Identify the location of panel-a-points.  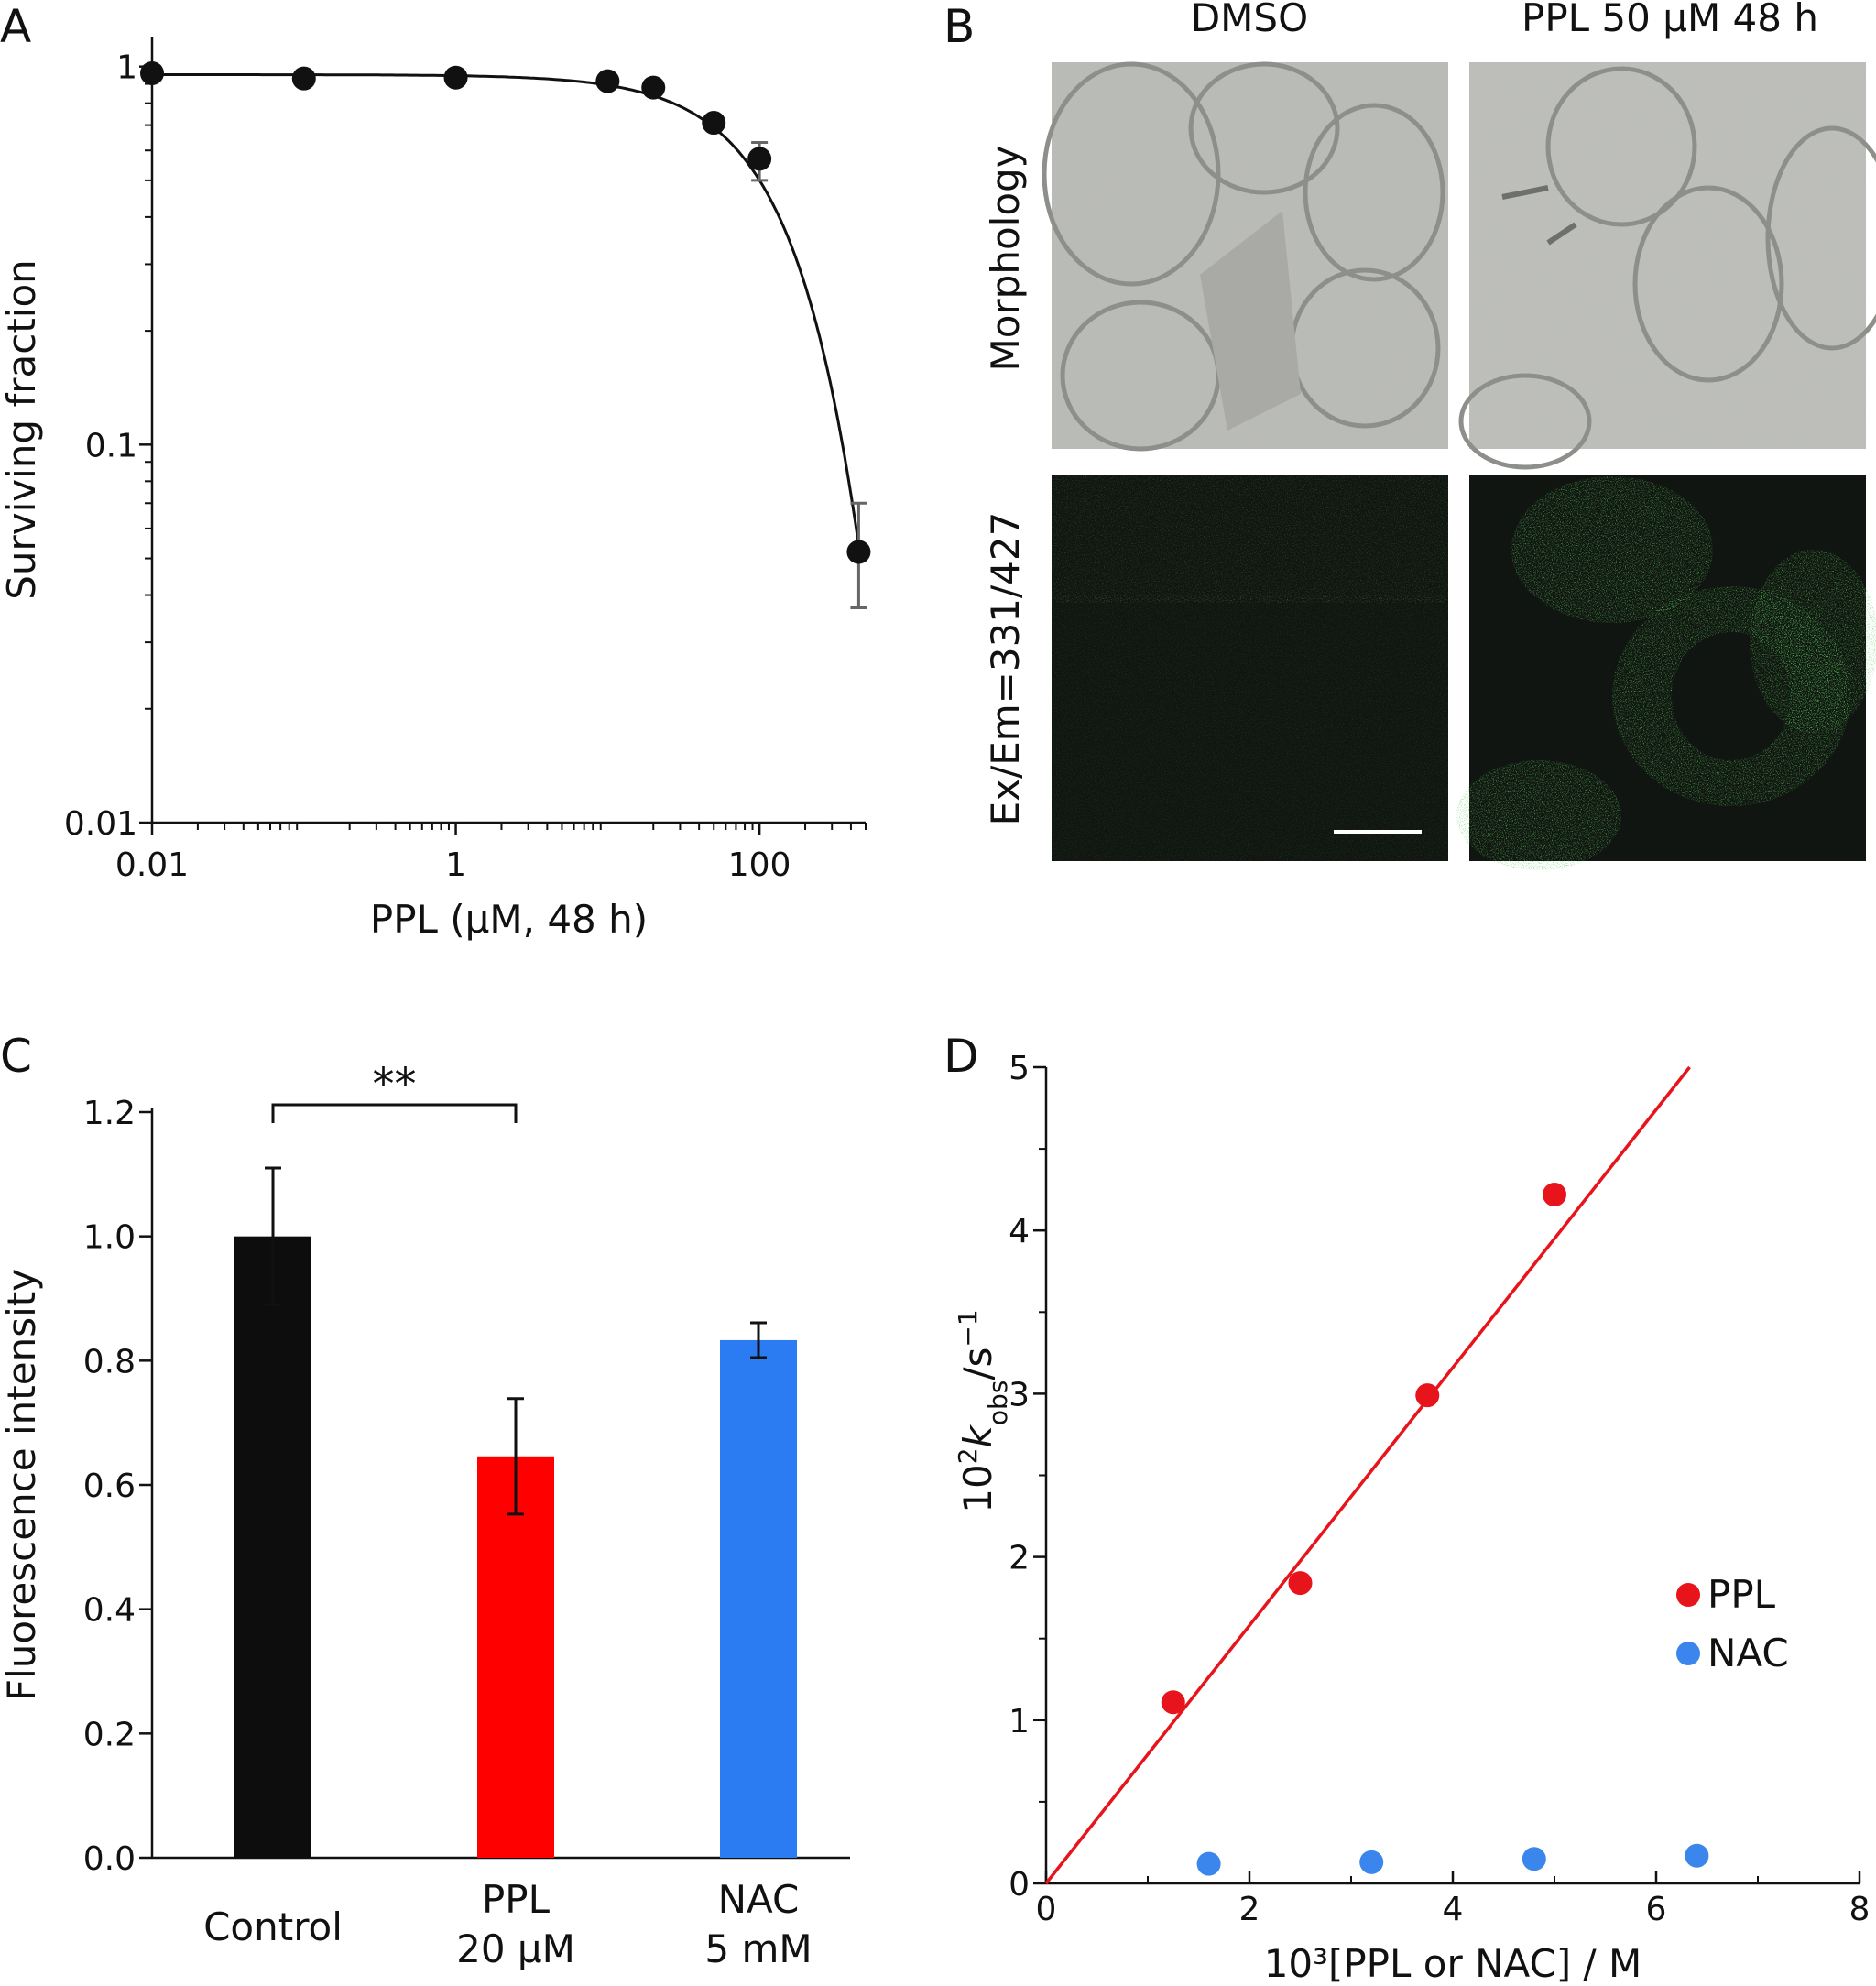
(505, 335).